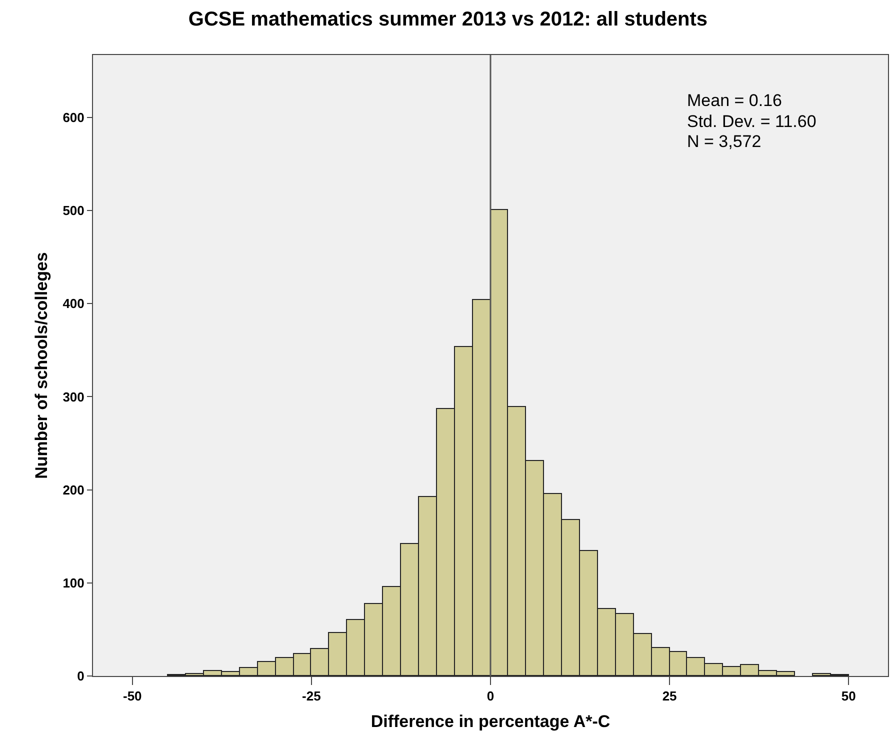  I want to click on annotation: N = 3,572, so click(724, 141).